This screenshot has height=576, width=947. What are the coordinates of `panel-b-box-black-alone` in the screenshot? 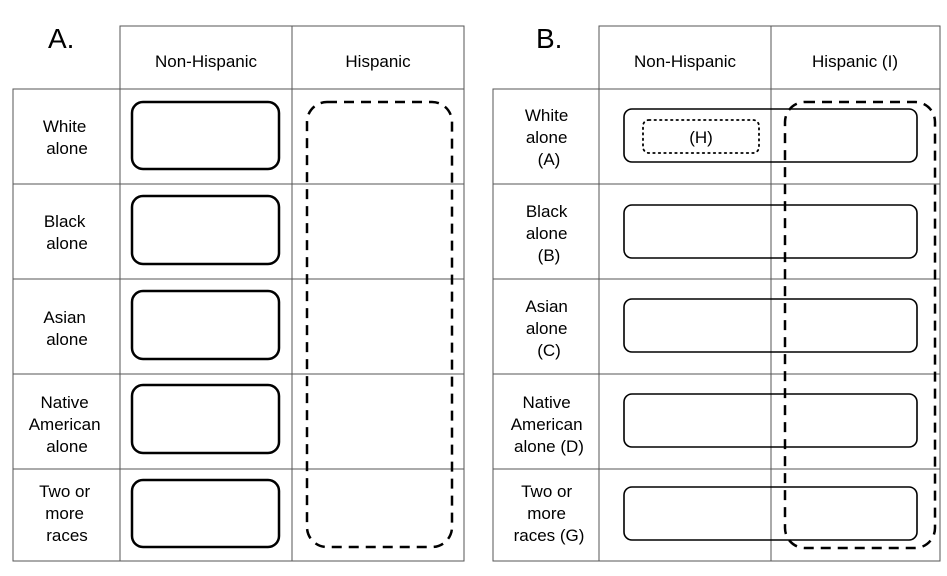 It's located at (770, 231).